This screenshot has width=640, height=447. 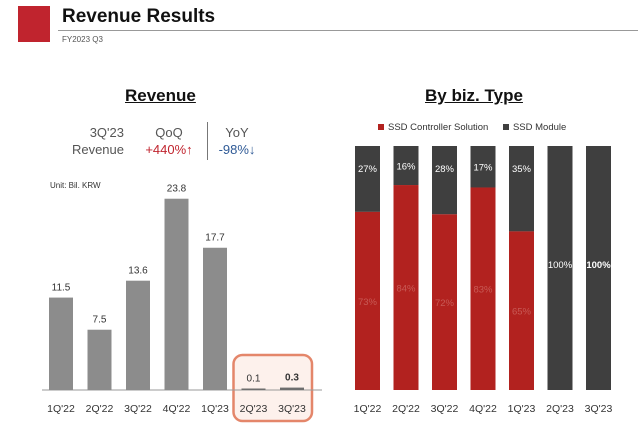 What do you see at coordinates (215, 409) in the screenshot?
I see `revenue-category-label: 1Q'23` at bounding box center [215, 409].